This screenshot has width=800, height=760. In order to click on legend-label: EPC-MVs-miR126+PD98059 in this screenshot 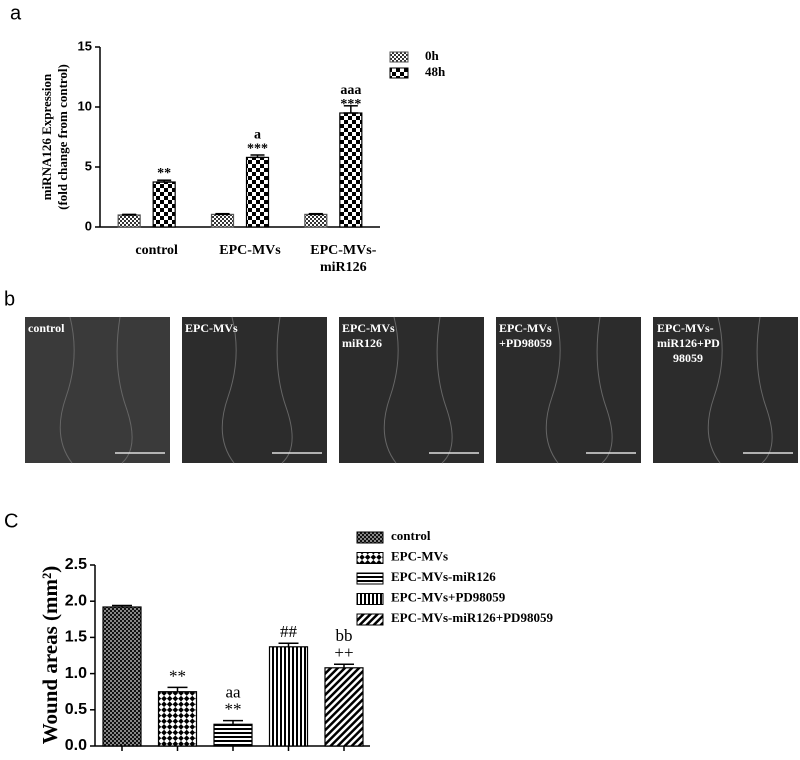, I will do `click(472, 617)`.